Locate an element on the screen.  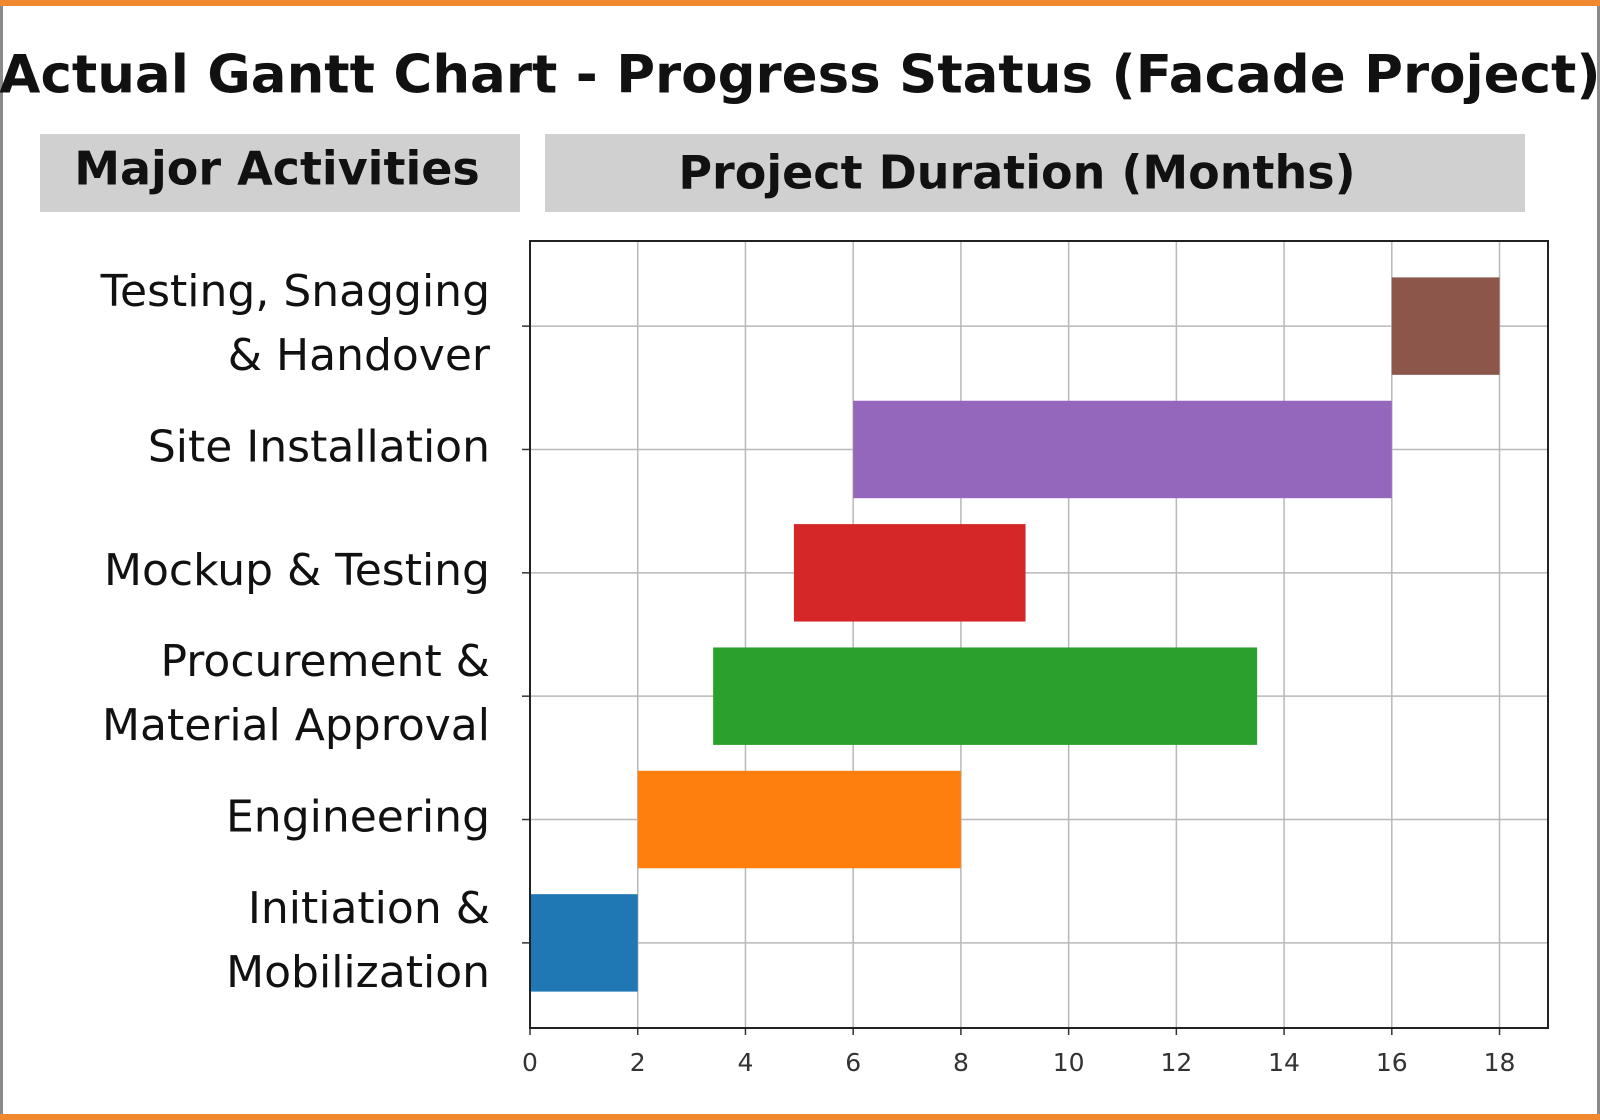
y-tick-label-line: Material Approval is located at coordinates (296, 725).